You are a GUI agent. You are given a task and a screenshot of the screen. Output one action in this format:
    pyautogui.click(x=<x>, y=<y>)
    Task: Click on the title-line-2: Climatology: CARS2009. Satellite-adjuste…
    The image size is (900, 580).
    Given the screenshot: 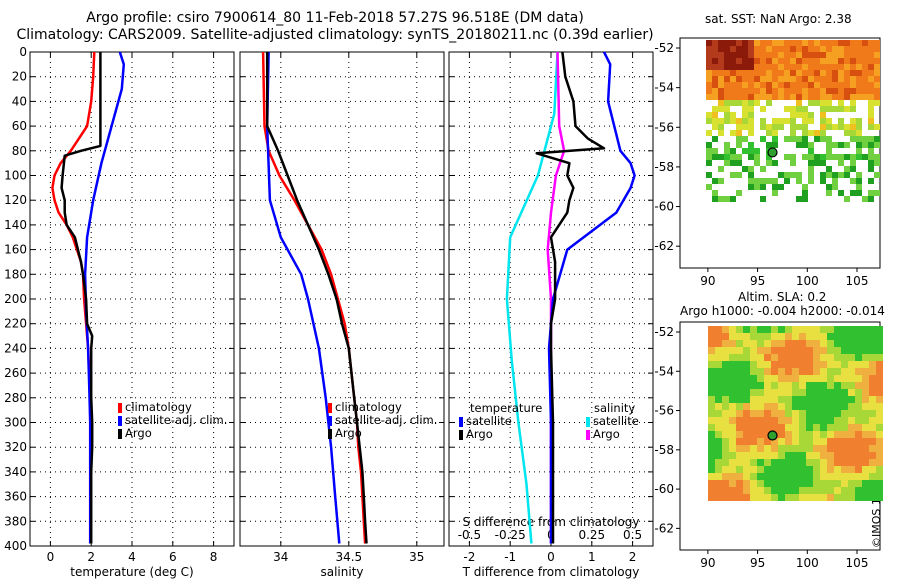 What is the action you would take?
    pyautogui.click(x=335, y=35)
    